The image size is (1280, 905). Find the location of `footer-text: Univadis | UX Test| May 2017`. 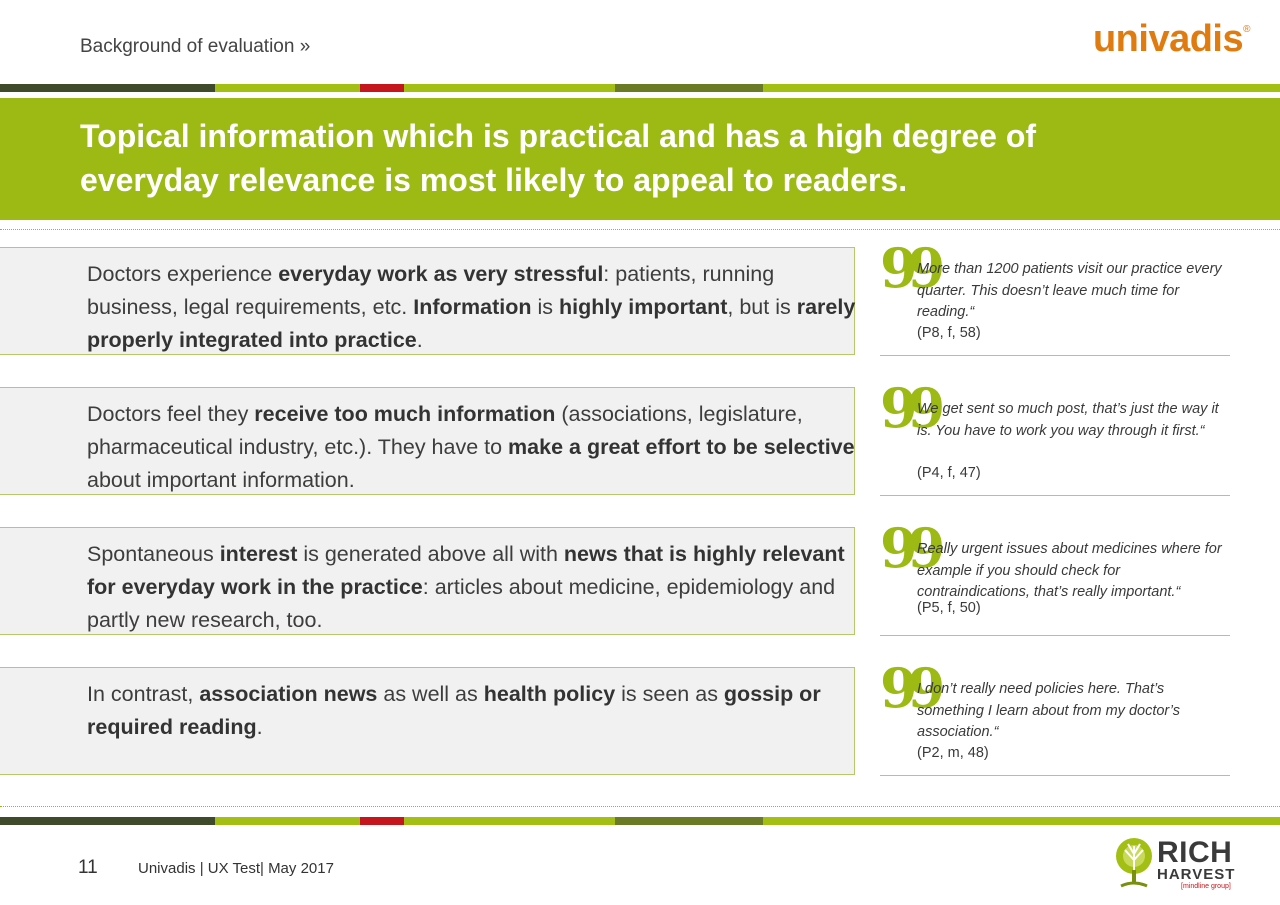

footer-text: Univadis | UX Test| May 2017 is located at coordinates (236, 868).